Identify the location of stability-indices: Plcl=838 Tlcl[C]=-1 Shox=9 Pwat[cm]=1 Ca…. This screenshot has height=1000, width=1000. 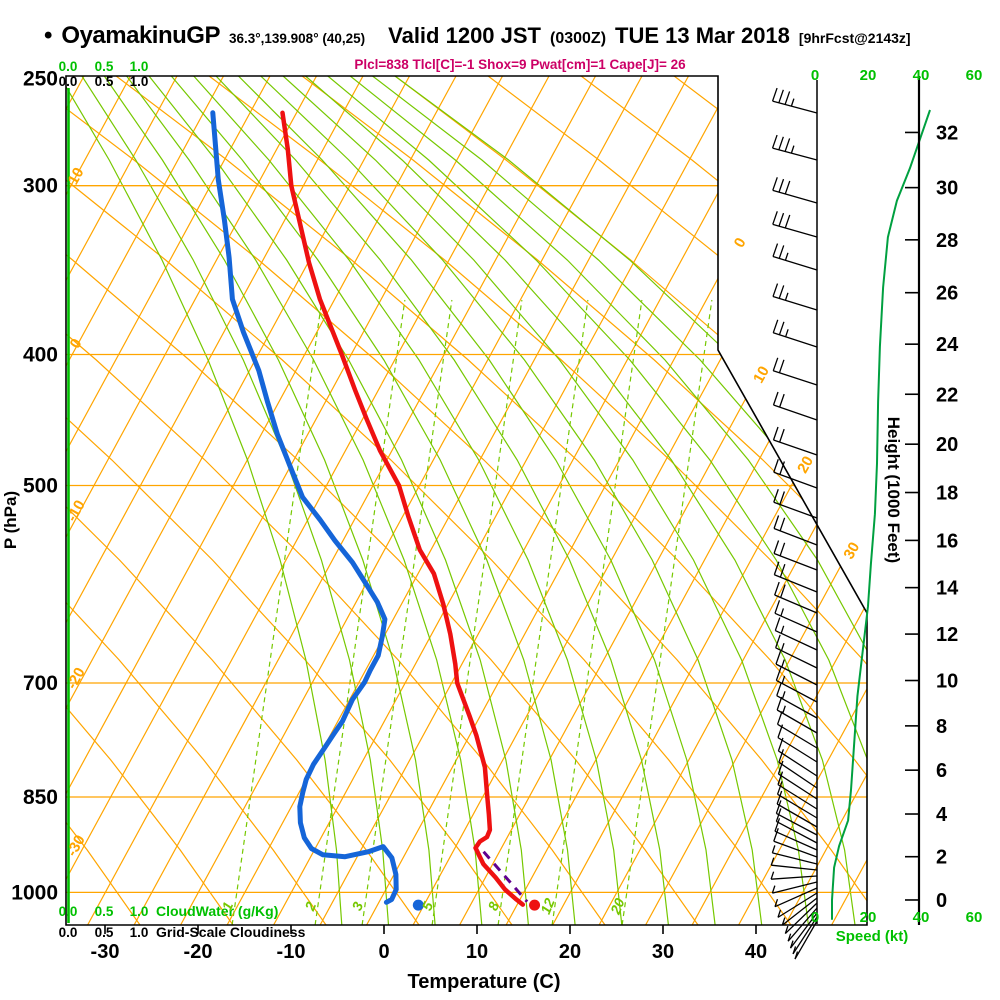
(520, 64).